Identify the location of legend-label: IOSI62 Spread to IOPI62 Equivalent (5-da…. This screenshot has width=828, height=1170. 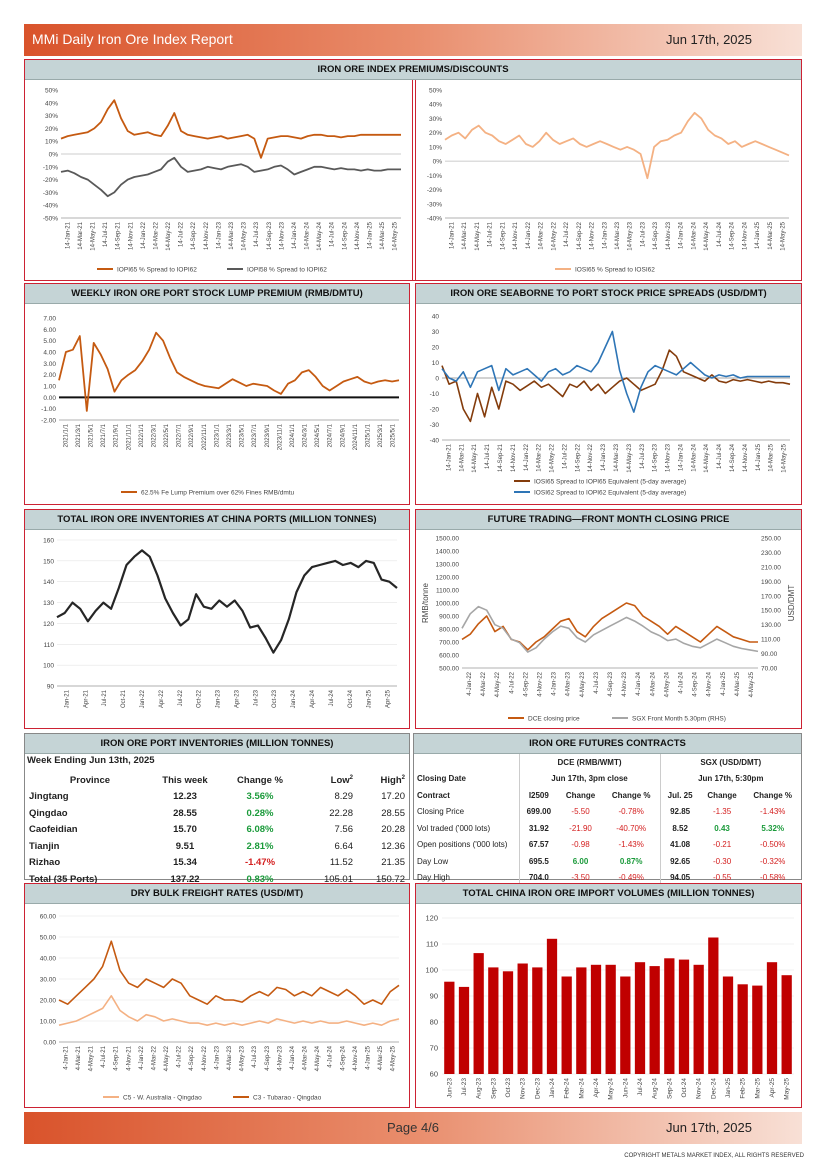
(610, 493).